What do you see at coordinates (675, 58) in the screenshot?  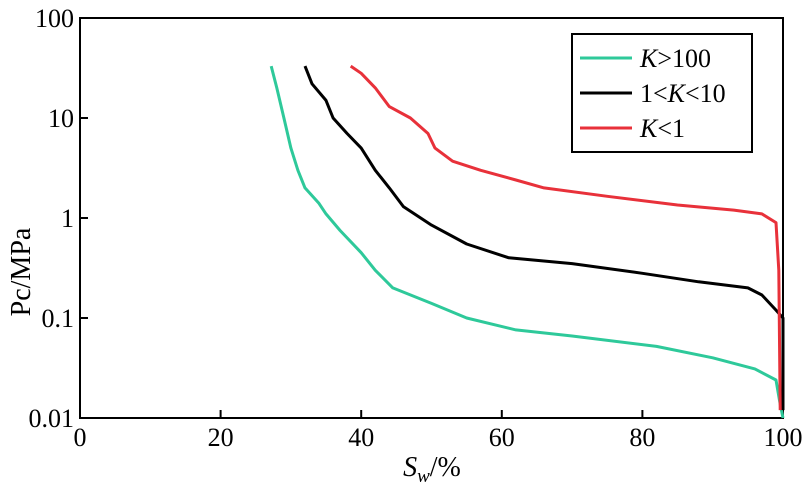 I see `legend-label: K>100` at bounding box center [675, 58].